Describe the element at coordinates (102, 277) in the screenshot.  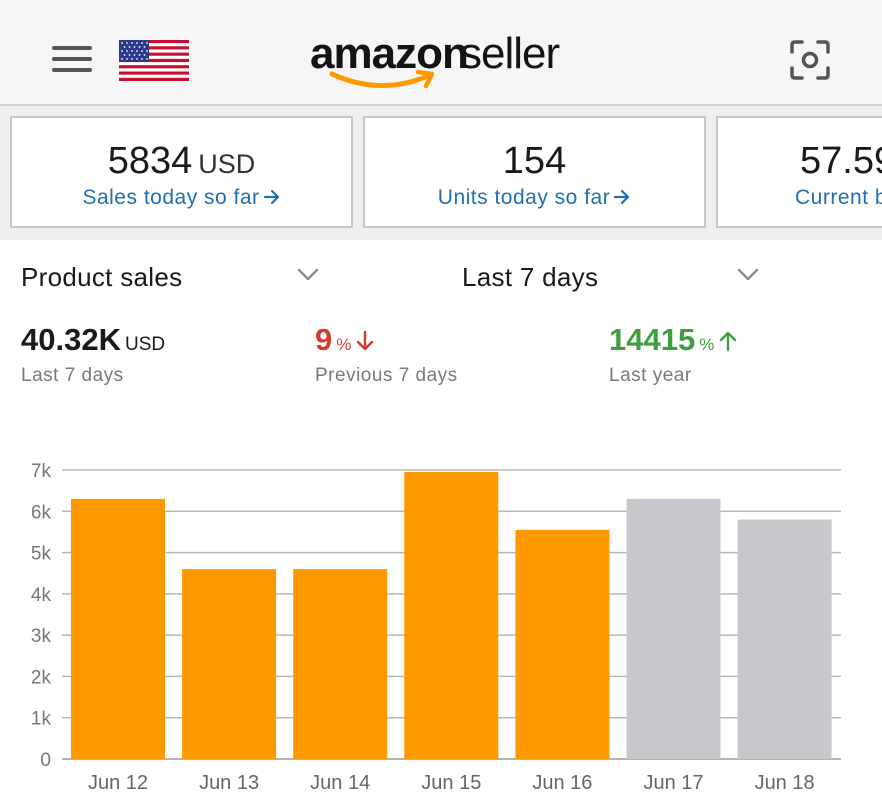
I see `metric-dropdown-label: Product sales` at that location.